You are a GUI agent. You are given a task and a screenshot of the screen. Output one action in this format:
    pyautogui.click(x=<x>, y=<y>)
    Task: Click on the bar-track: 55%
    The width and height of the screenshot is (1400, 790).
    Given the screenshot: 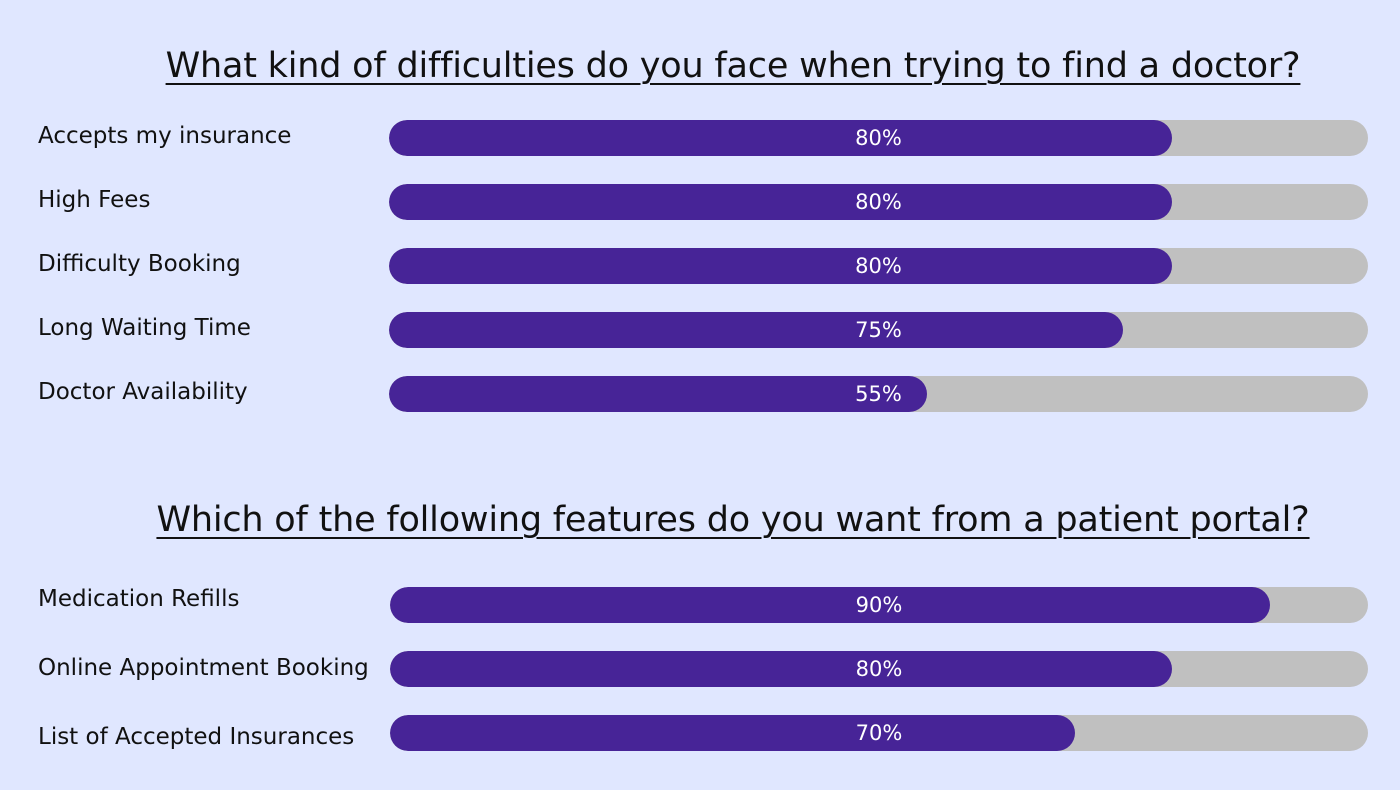 What is the action you would take?
    pyautogui.click(x=878, y=394)
    